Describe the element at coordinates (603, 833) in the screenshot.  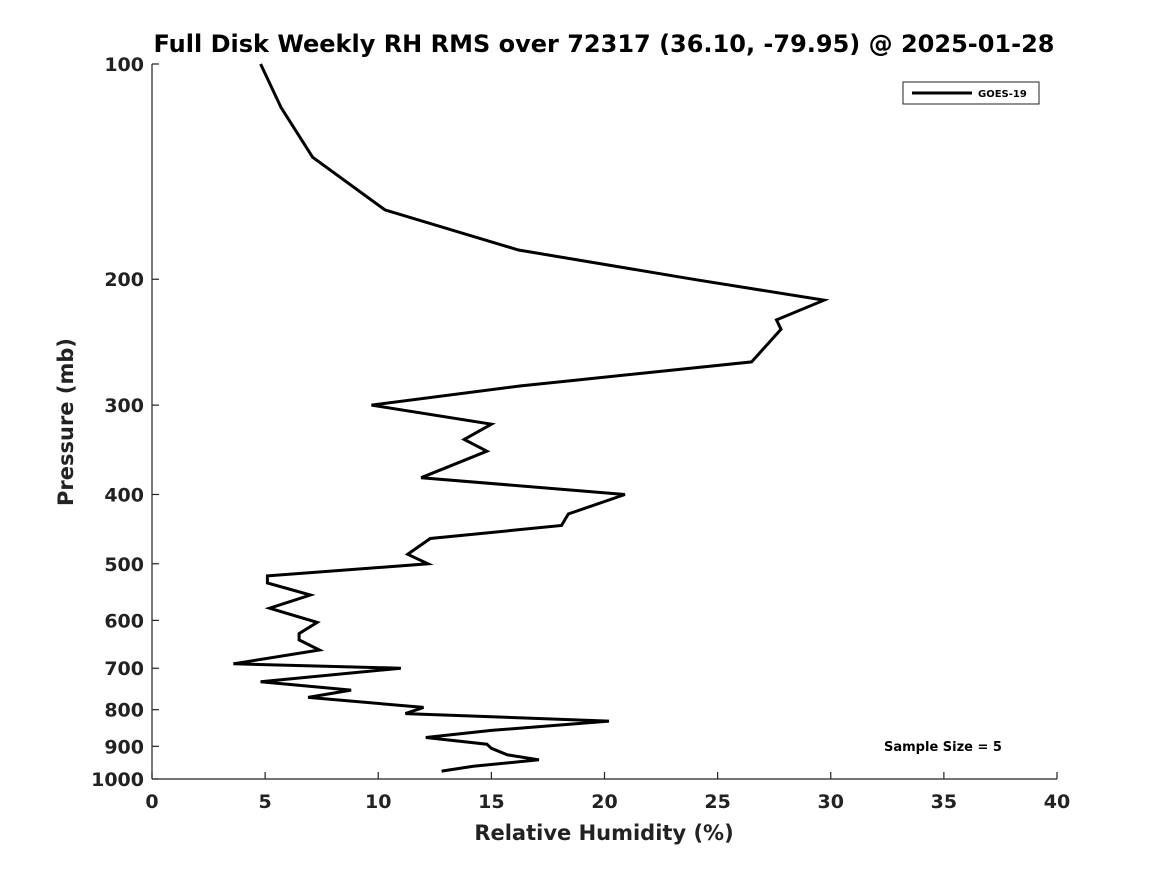
I see `x-axis-label: Relative Humidity (%)` at that location.